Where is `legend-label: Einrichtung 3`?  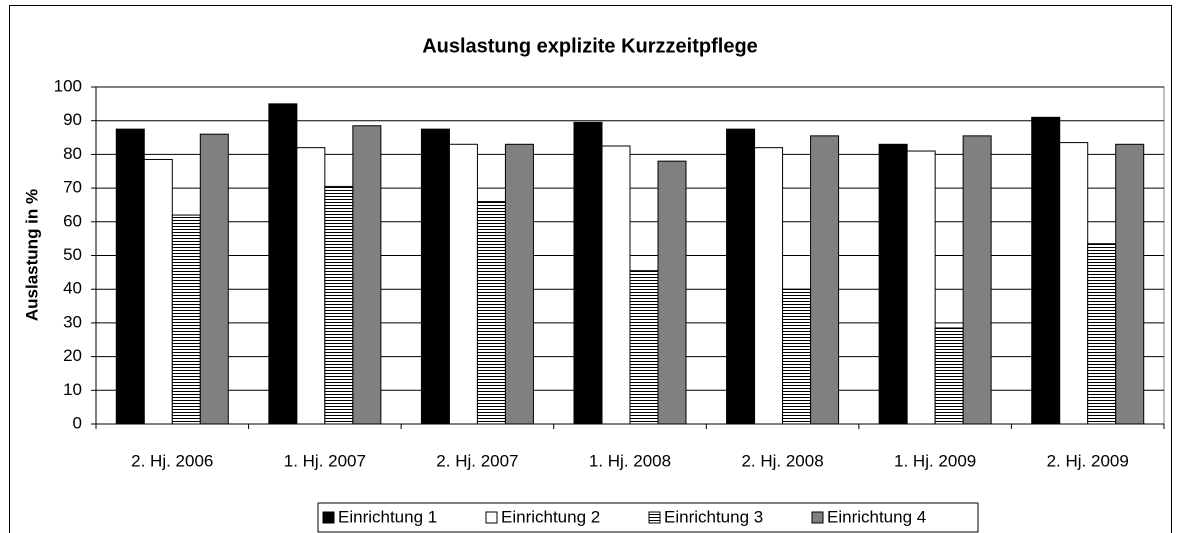 legend-label: Einrichtung 3 is located at coordinates (713, 516).